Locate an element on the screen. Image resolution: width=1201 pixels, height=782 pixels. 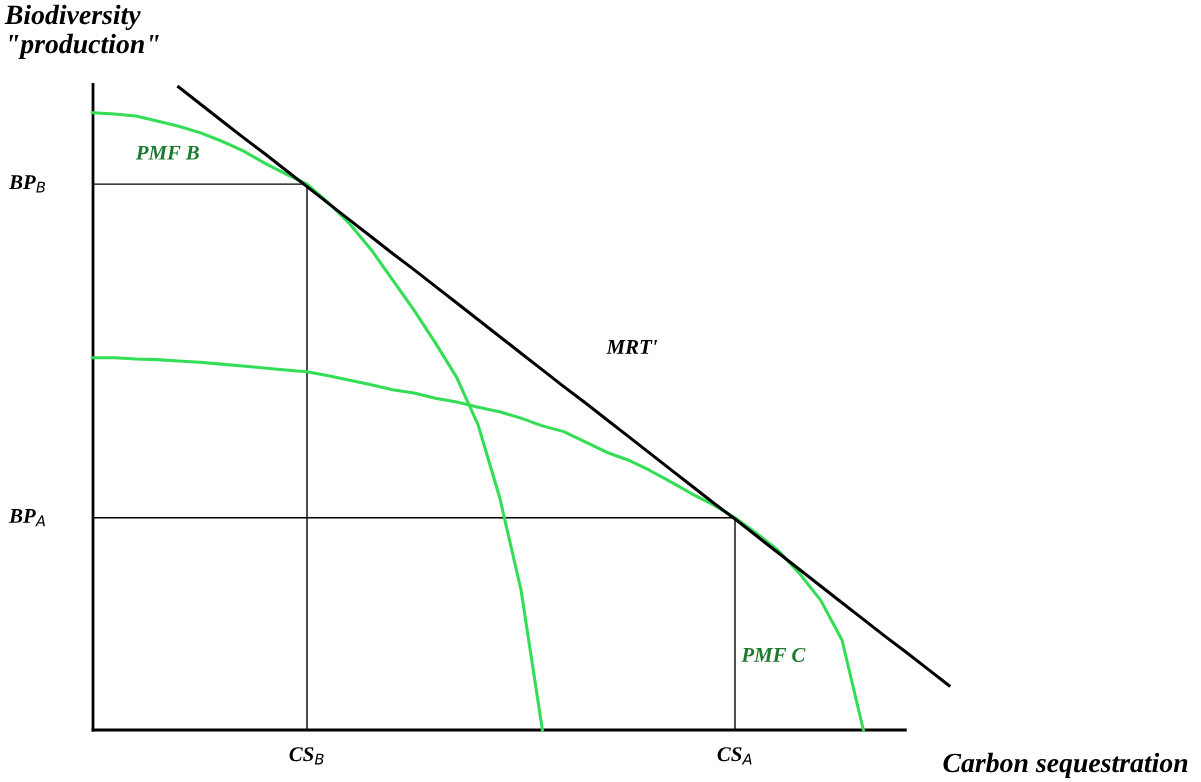
x-tick-label: CS$_{B}$ is located at coordinates (306, 756).